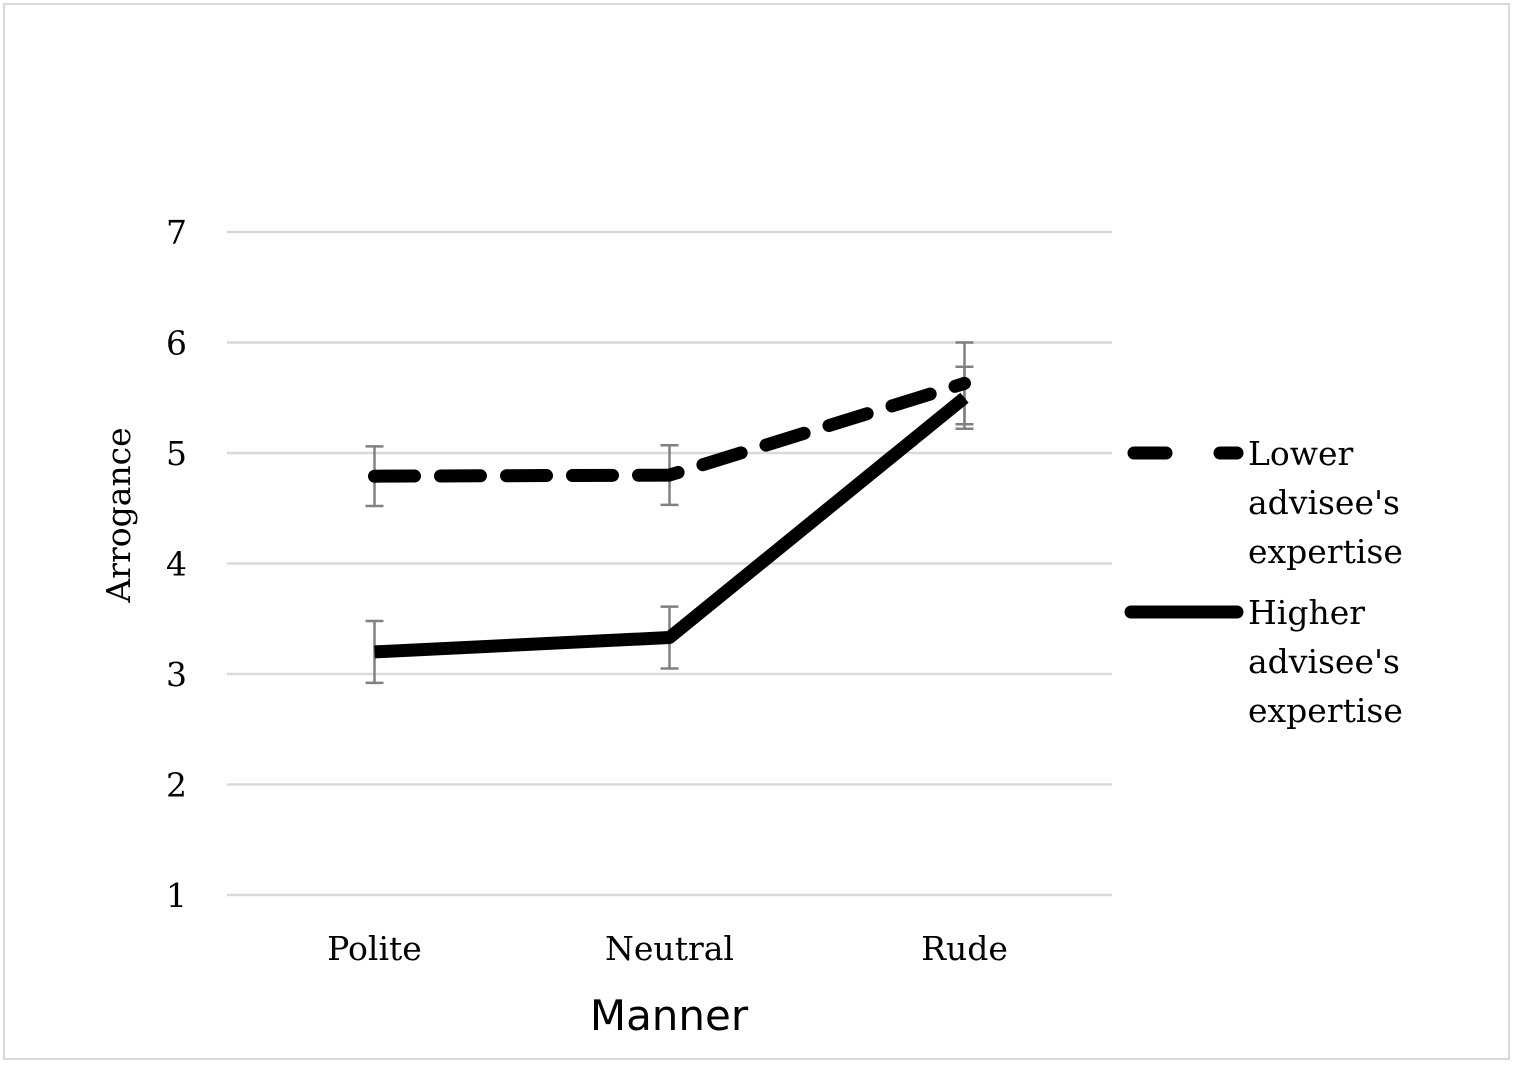  I want to click on series-line-lower-expertise, so click(669, 429).